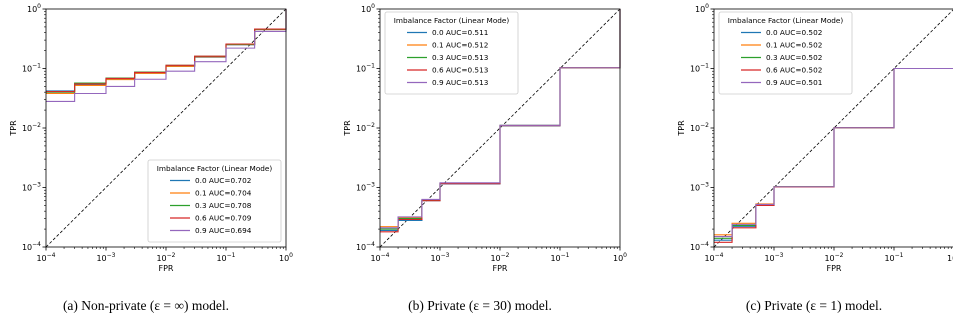  Describe the element at coordinates (223, 205) in the screenshot. I see `legend-entry: 0.3 AUC=0.708` at that location.